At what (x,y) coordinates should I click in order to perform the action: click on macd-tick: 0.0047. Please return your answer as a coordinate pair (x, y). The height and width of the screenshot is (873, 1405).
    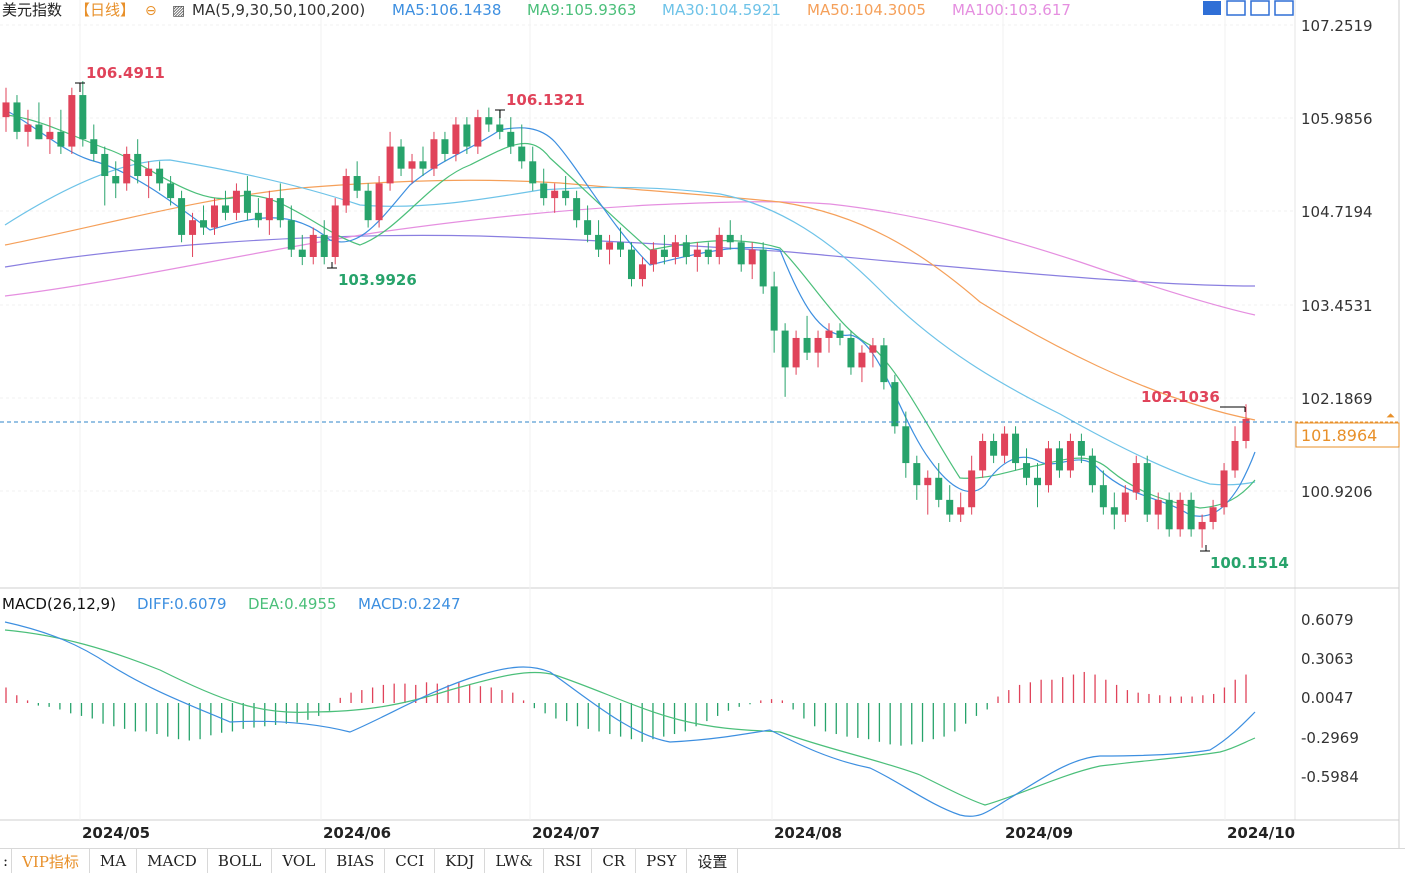
    Looking at the image, I should click on (1327, 698).